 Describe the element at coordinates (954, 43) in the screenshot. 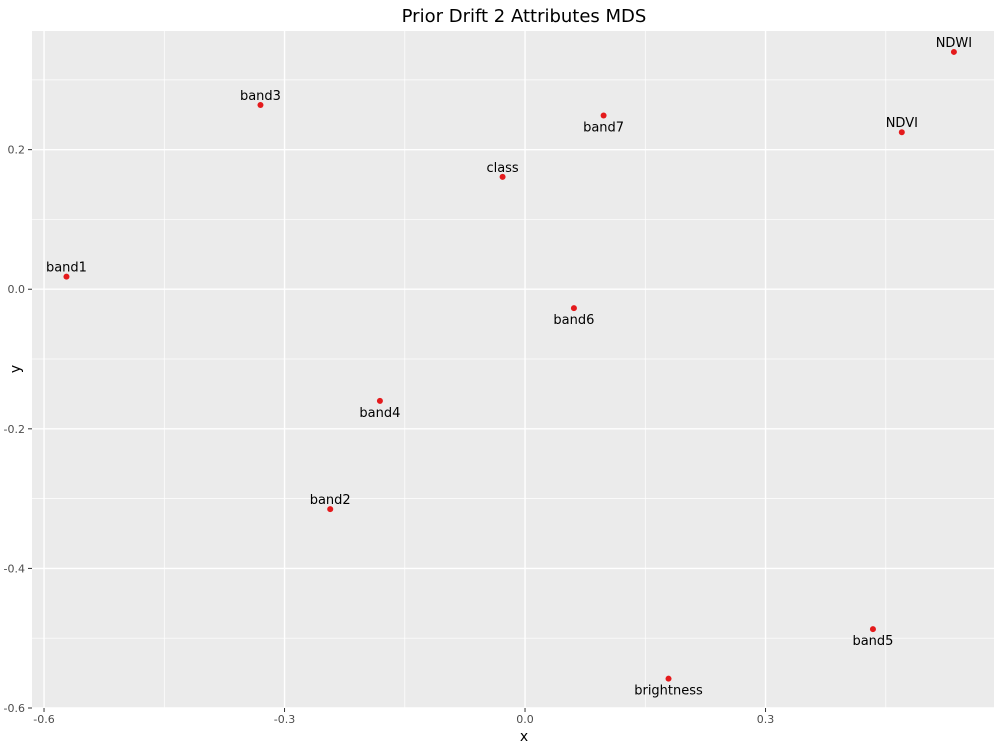

I see `point-label: NDWI` at that location.